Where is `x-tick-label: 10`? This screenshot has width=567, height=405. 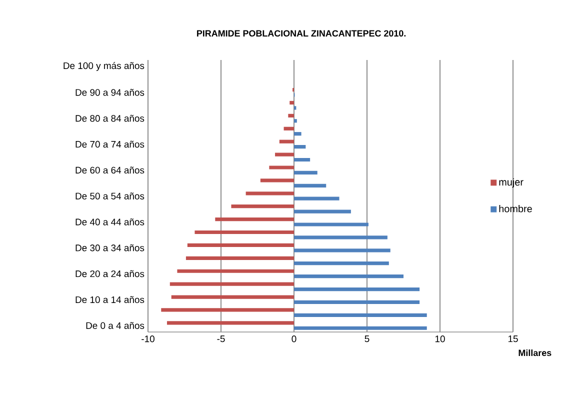 x-tick-label: 10 is located at coordinates (440, 339).